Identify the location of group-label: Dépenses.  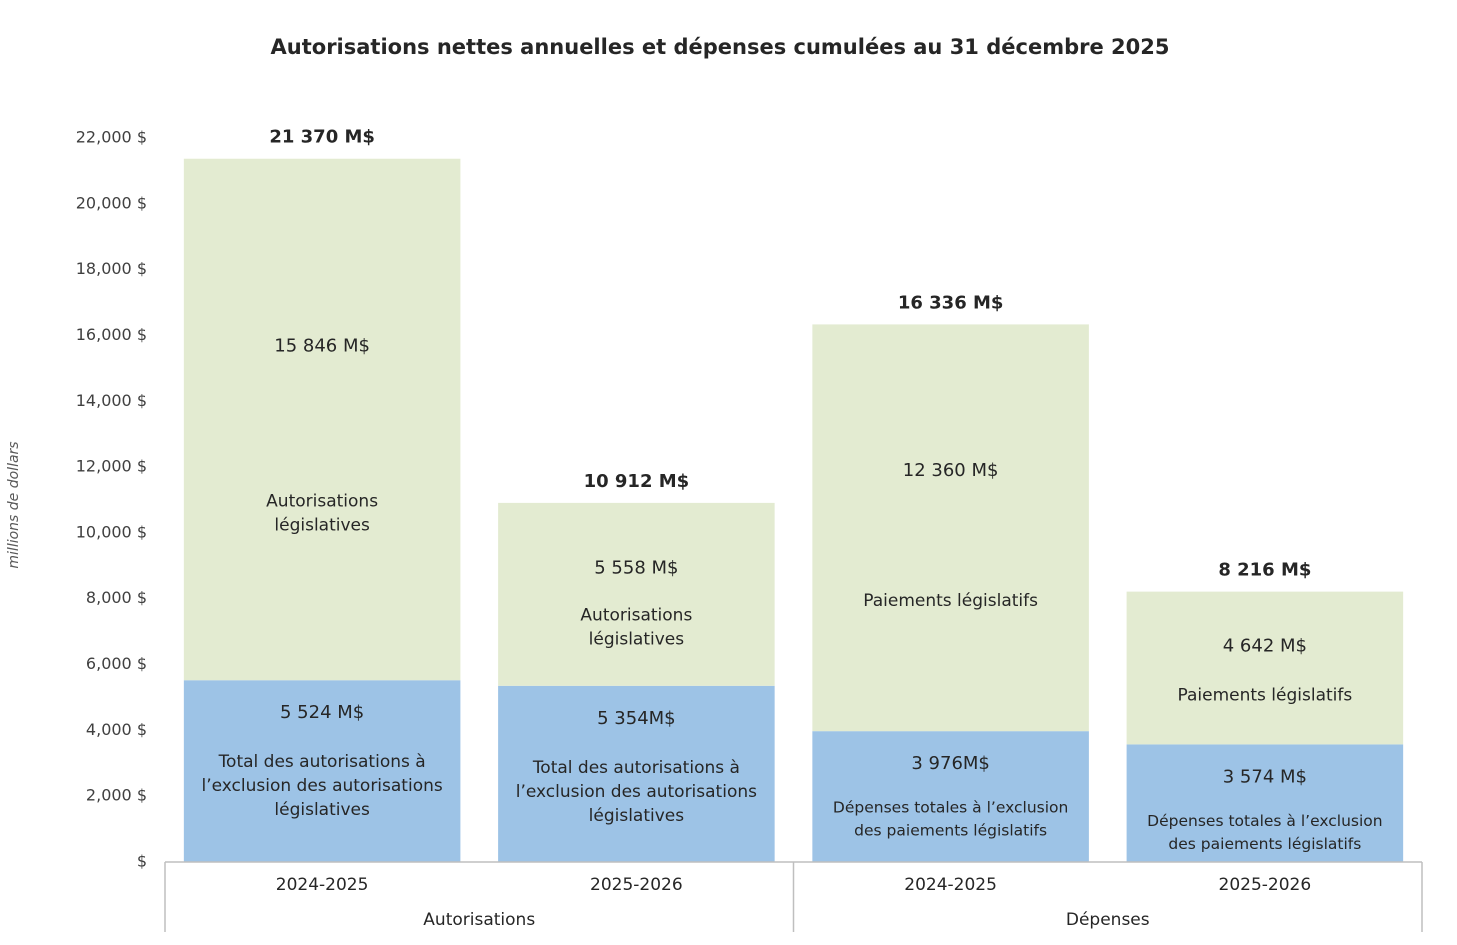
(1108, 920).